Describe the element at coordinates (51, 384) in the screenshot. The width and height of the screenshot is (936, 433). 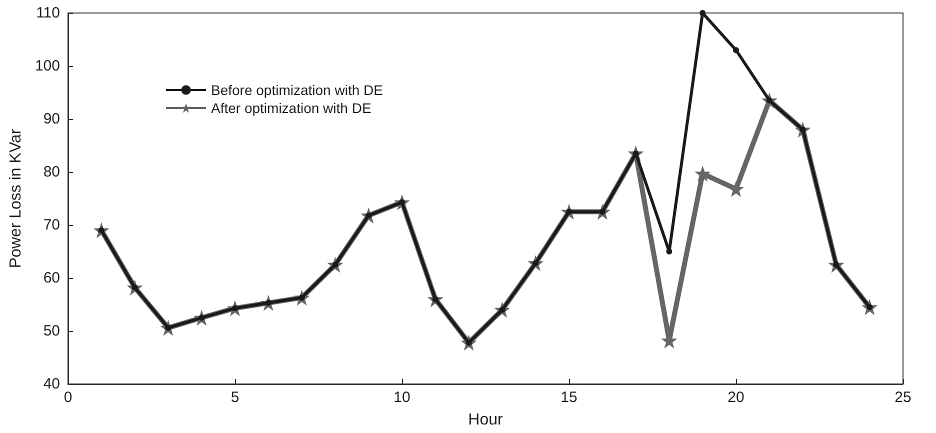
I see `y-tick-label: 40` at that location.